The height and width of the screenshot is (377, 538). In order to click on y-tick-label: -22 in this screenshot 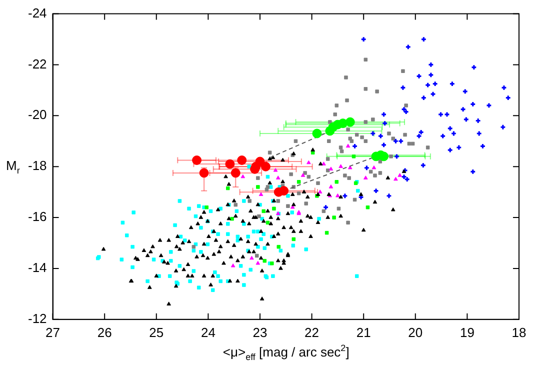, I will do `click(37, 64)`.